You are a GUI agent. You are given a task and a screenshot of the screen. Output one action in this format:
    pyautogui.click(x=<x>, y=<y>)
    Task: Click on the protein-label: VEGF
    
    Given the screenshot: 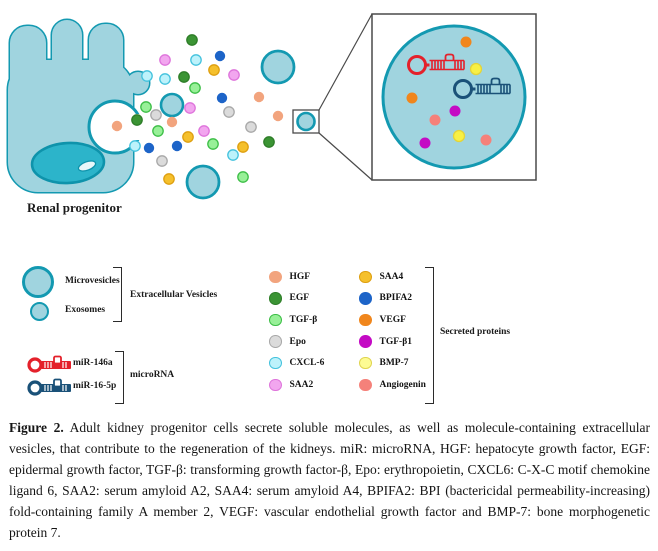 What is the action you would take?
    pyautogui.click(x=392, y=319)
    